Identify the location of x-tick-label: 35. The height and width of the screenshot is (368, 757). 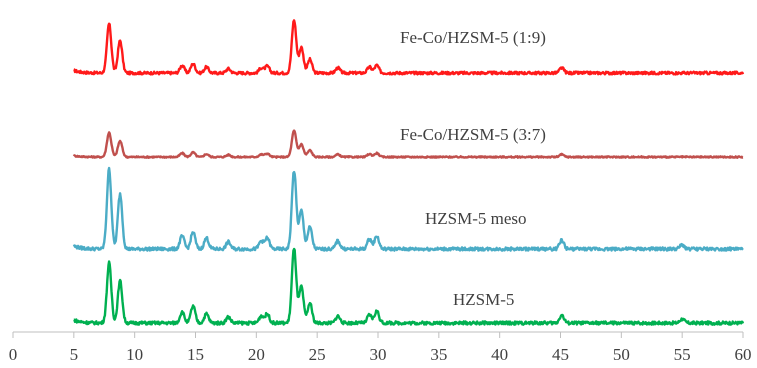
(438, 354).